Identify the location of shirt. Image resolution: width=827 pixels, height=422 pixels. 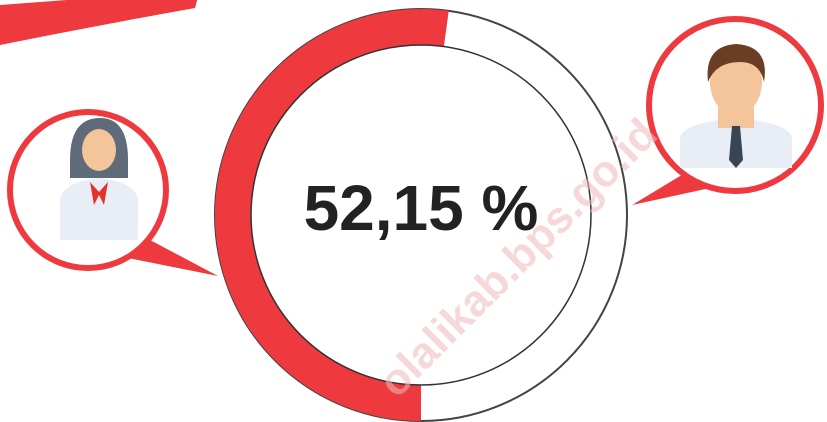
(99, 209).